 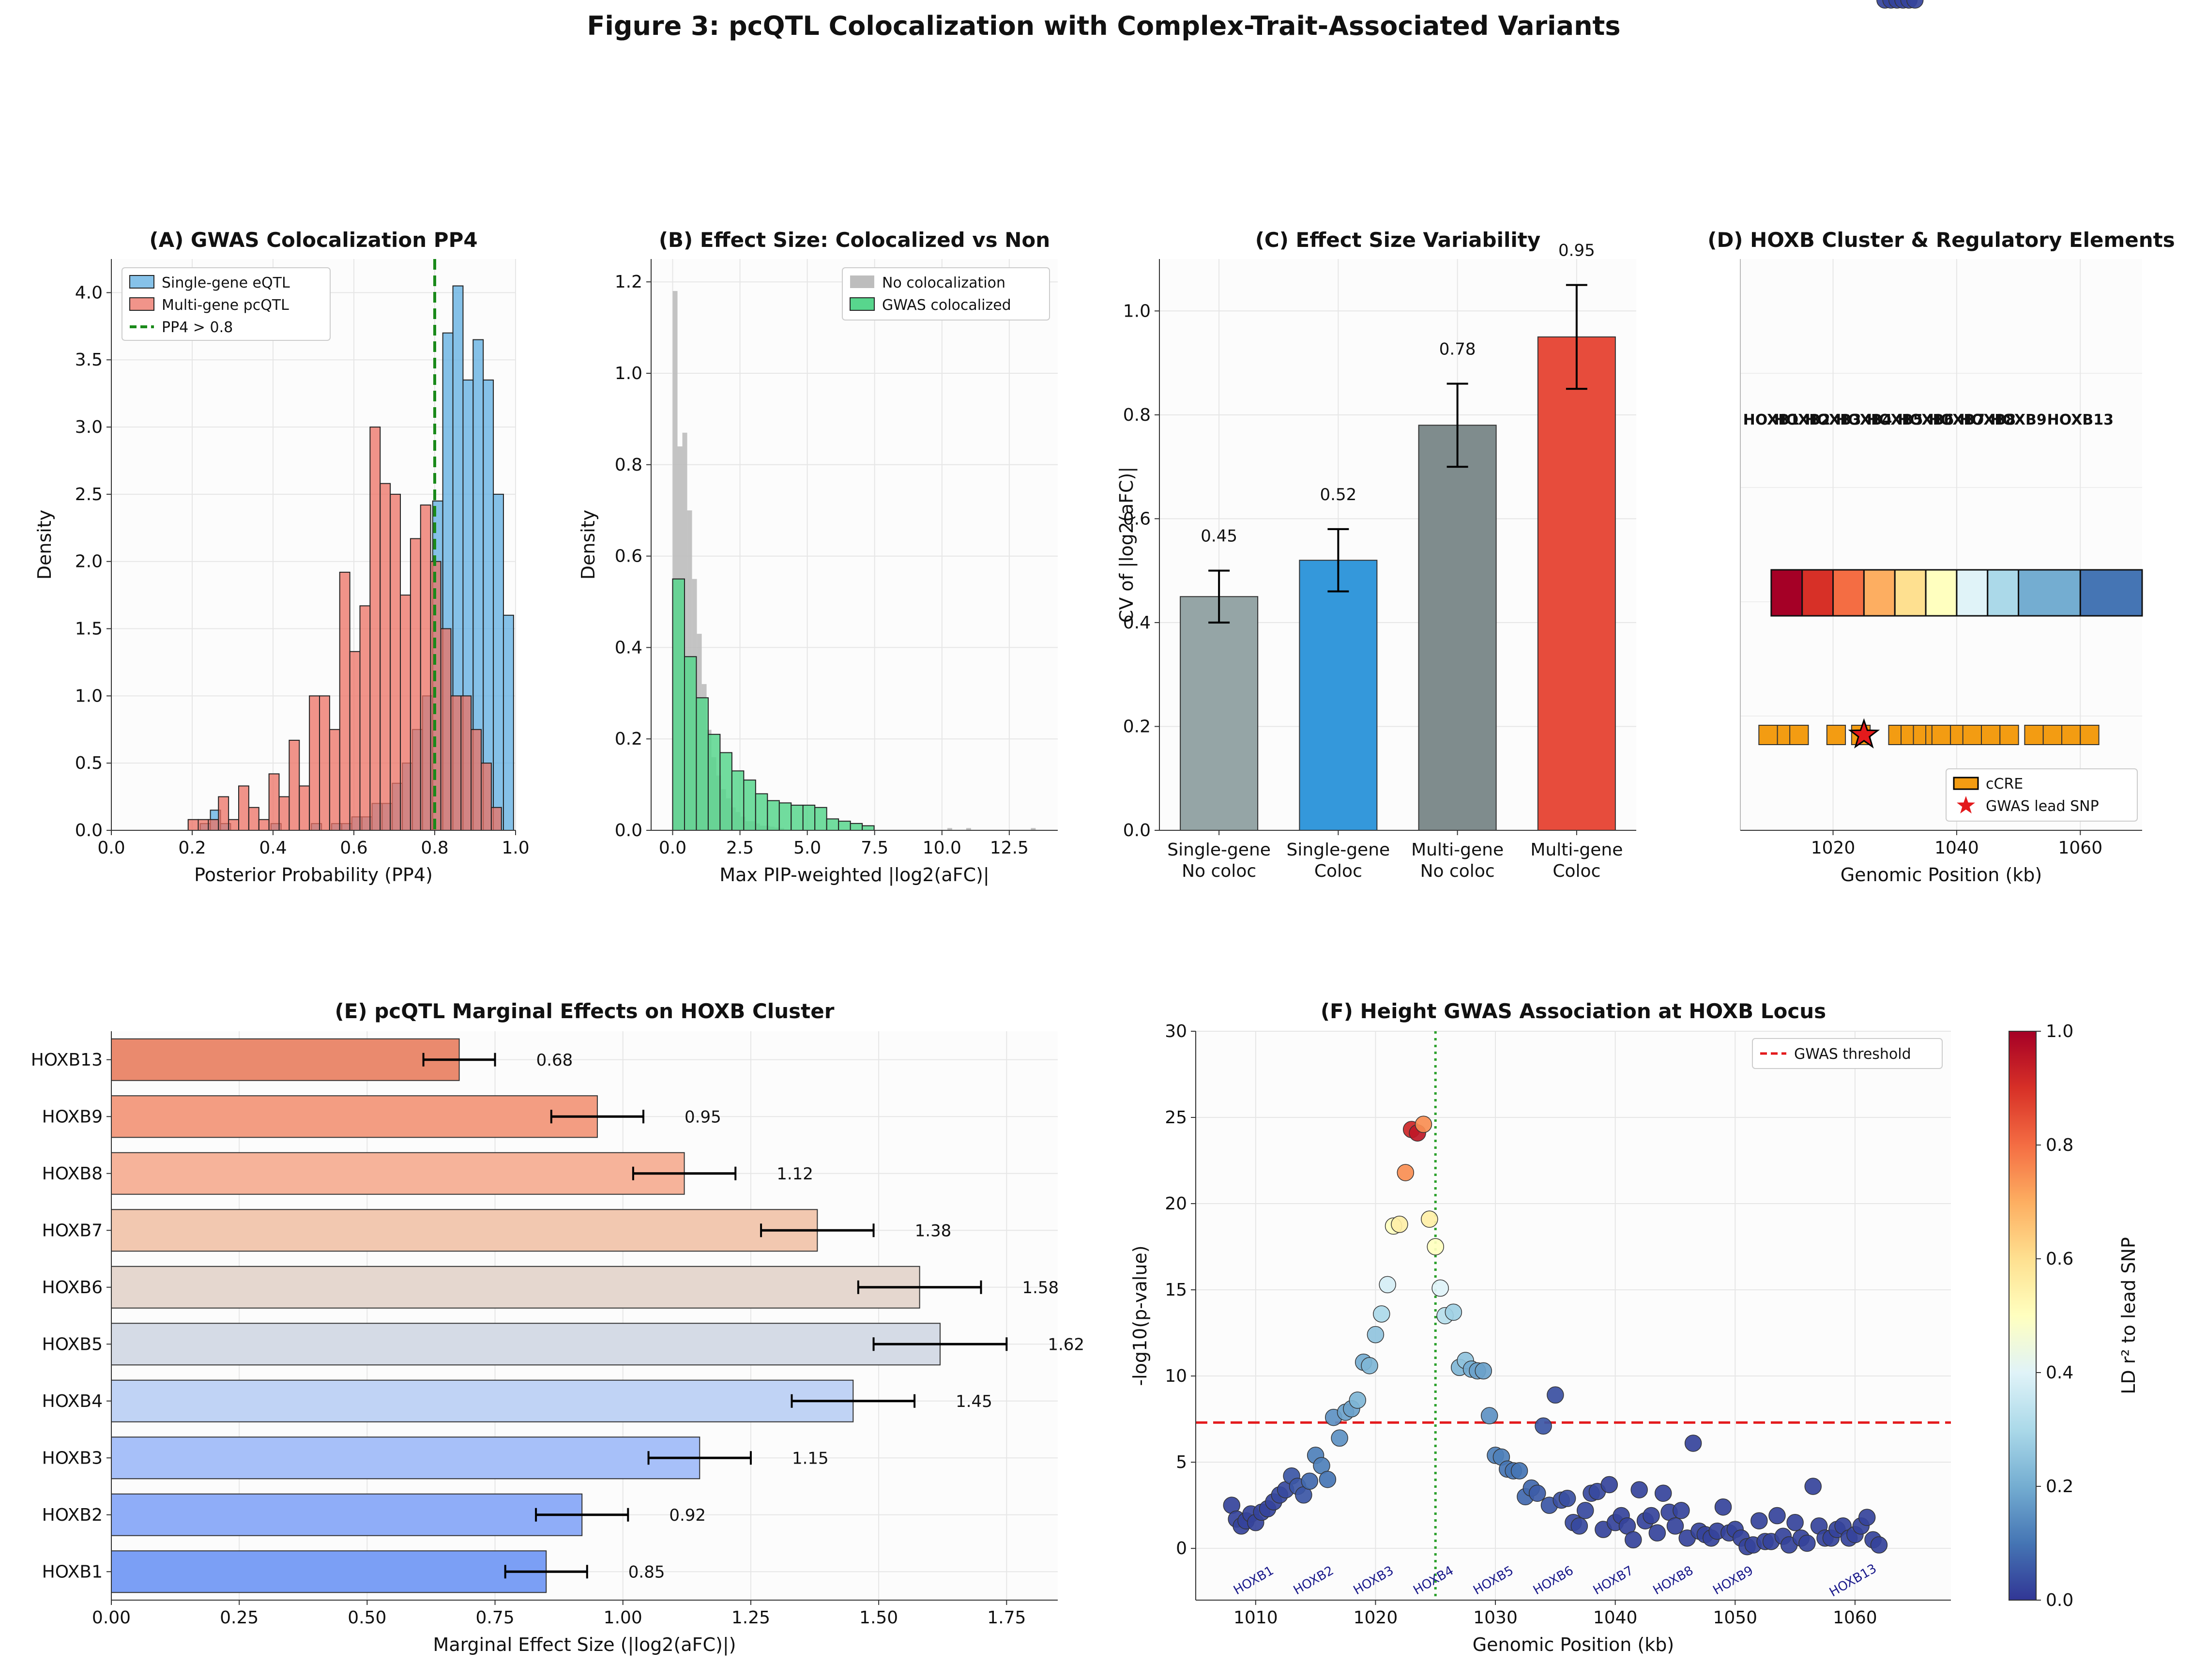 What do you see at coordinates (1941, 240) in the screenshot?
I see `panel-title: (D) HOXB Cluster & Regulatory Elements` at bounding box center [1941, 240].